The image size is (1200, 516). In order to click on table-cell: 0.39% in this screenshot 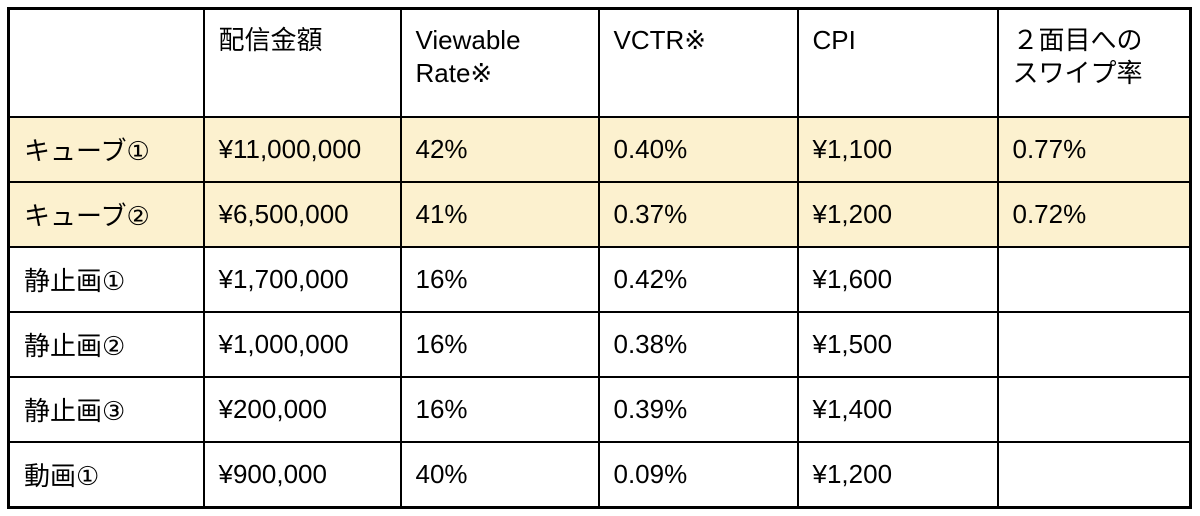, I will do `click(698, 409)`.